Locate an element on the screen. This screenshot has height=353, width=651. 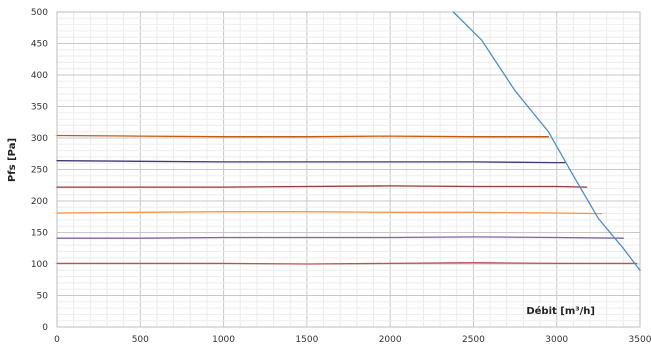
y-tick-label: 50 is located at coordinates (43, 297).